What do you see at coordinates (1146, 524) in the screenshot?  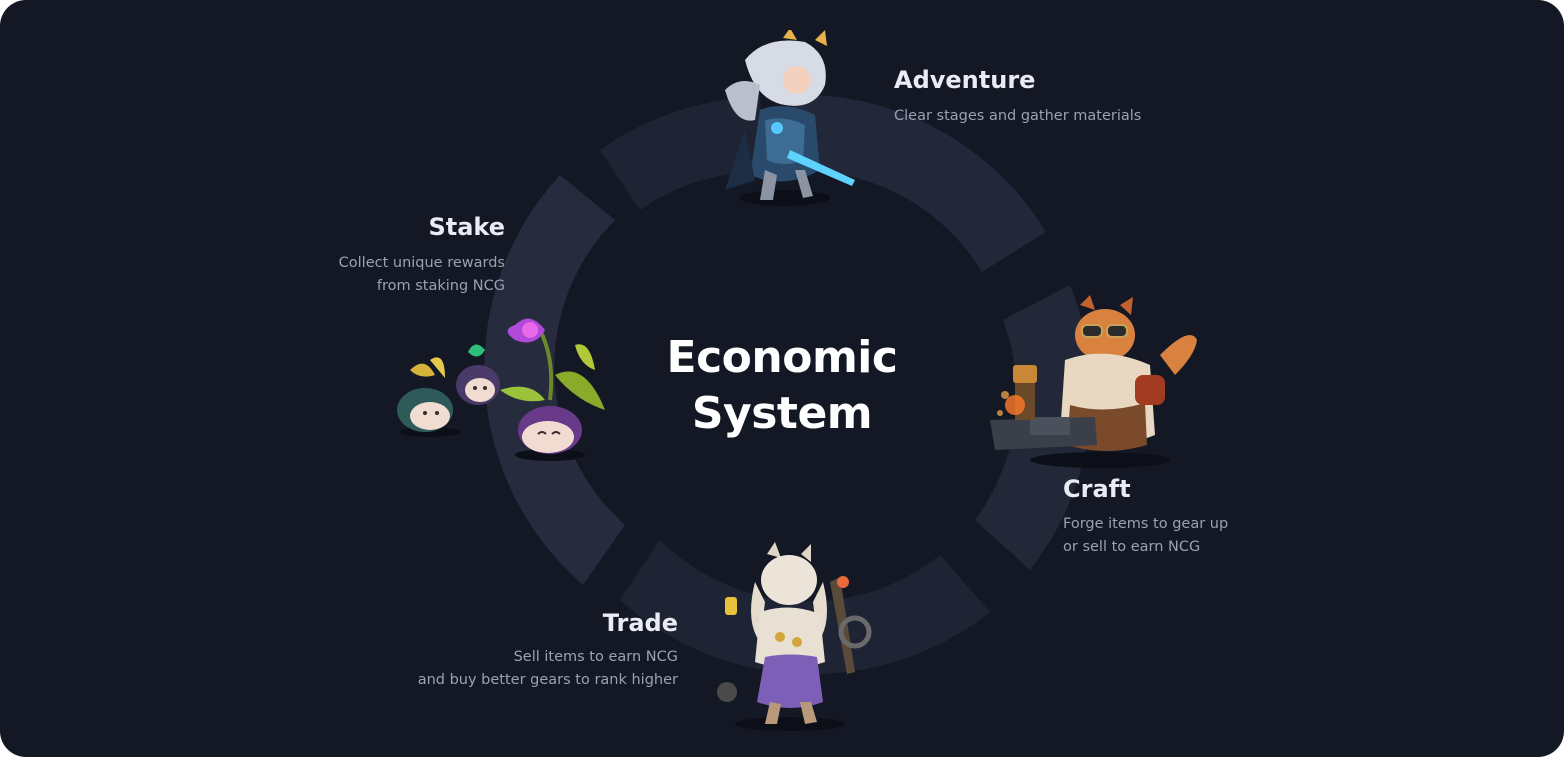 I see `craft-description-line-1: Forge items to gear up` at bounding box center [1146, 524].